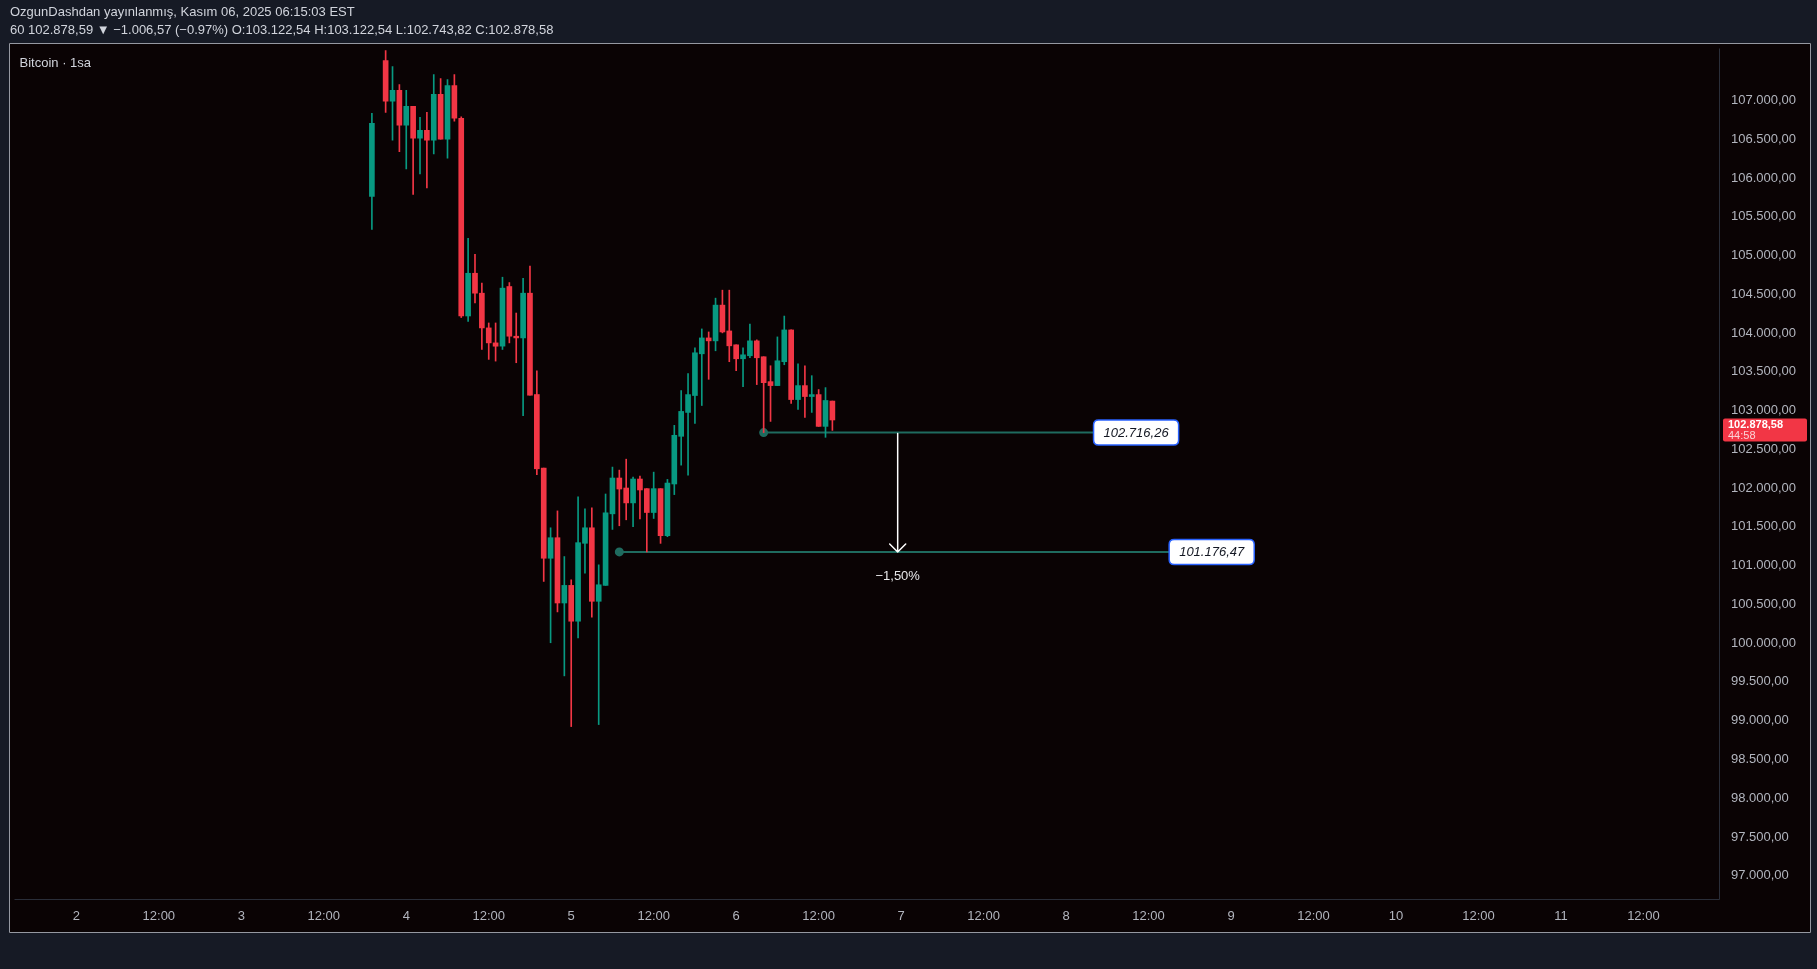 Image resolution: width=1817 pixels, height=969 pixels. What do you see at coordinates (736, 916) in the screenshot?
I see `x-tick-label: 6` at bounding box center [736, 916].